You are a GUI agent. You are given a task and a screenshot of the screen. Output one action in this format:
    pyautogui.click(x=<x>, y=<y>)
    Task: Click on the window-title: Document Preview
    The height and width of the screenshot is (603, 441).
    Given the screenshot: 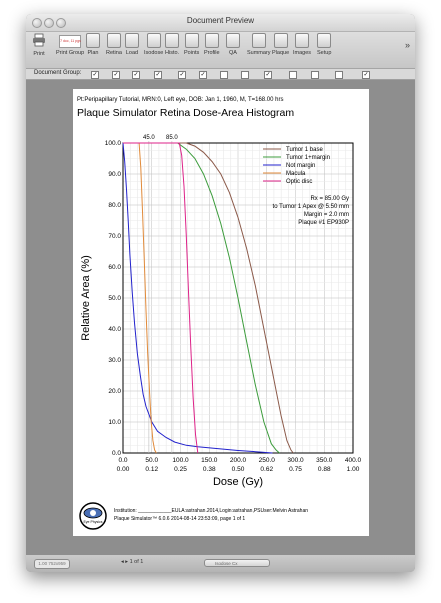 What is the action you would take?
    pyautogui.click(x=220, y=20)
    